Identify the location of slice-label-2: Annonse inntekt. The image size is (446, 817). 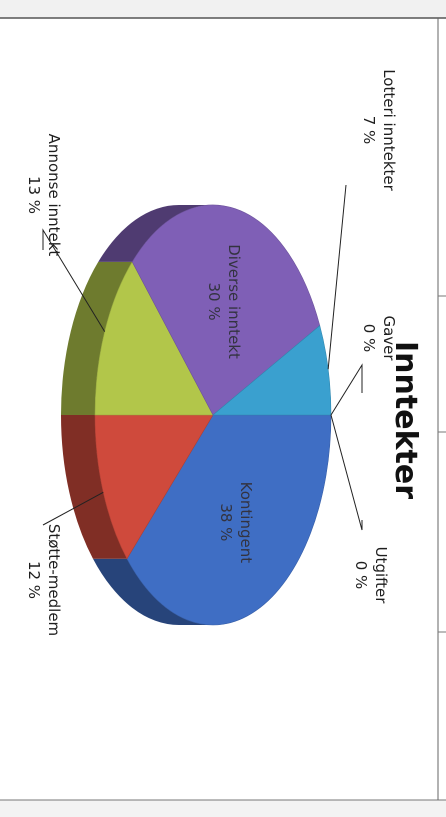
(54, 195).